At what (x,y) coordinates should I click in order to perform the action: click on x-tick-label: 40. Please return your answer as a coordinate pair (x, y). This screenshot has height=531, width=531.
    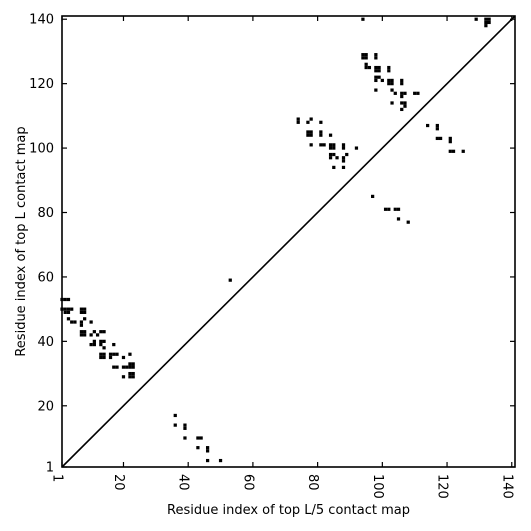
    Looking at the image, I should click on (183, 482).